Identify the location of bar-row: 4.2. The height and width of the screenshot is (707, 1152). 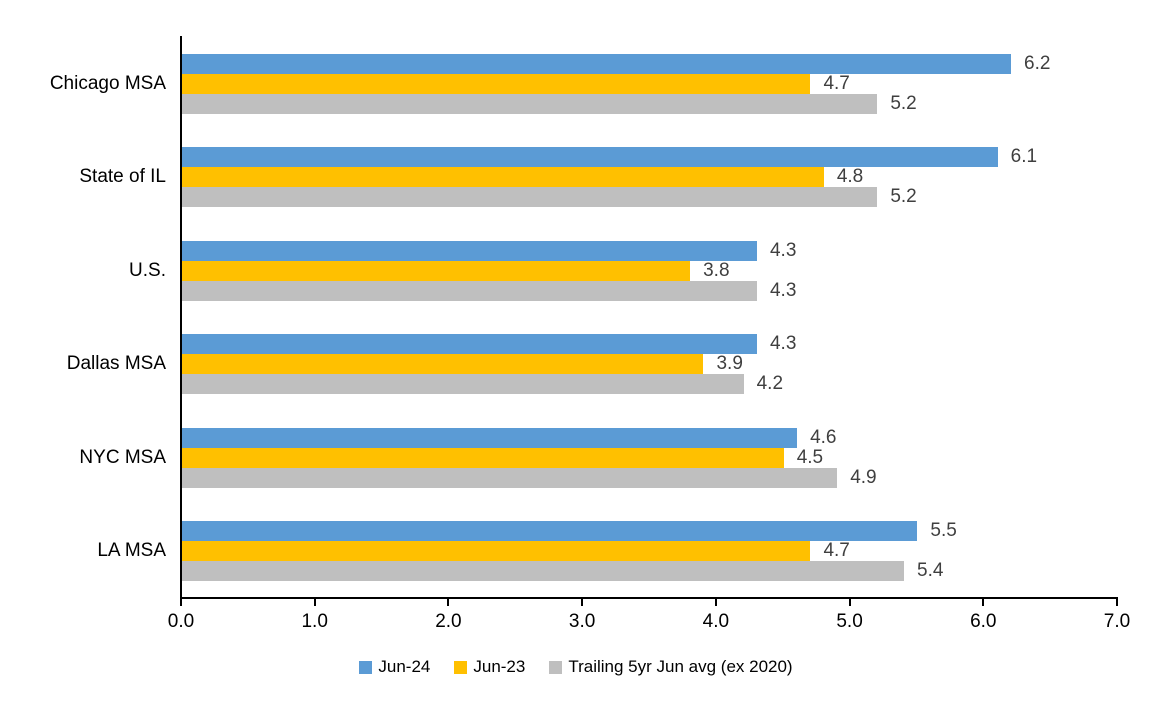
(650, 384).